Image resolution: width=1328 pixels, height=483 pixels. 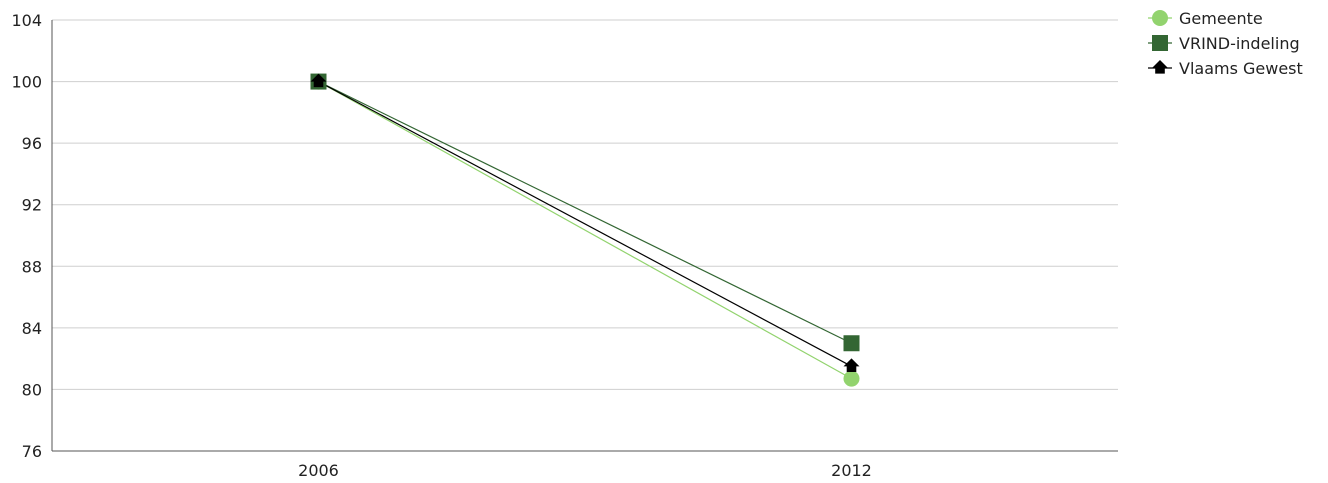 What do you see at coordinates (32, 266) in the screenshot?
I see `y-tick-label: 88` at bounding box center [32, 266].